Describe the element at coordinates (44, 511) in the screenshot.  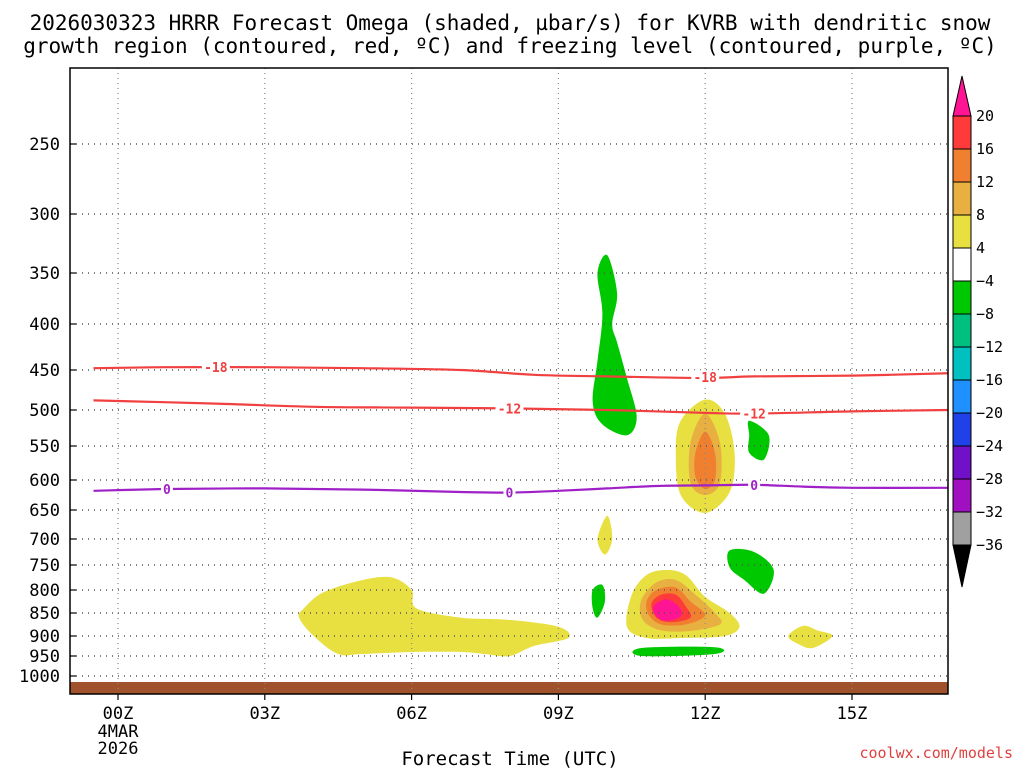
I see `y-tick-label-650: 650` at that location.